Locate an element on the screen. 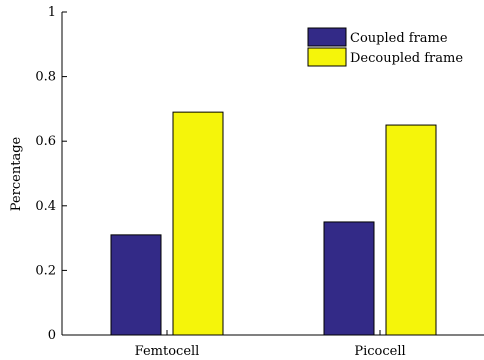 This screenshot has height=360, width=484. legend-swatch-coupled is located at coordinates (327, 37).